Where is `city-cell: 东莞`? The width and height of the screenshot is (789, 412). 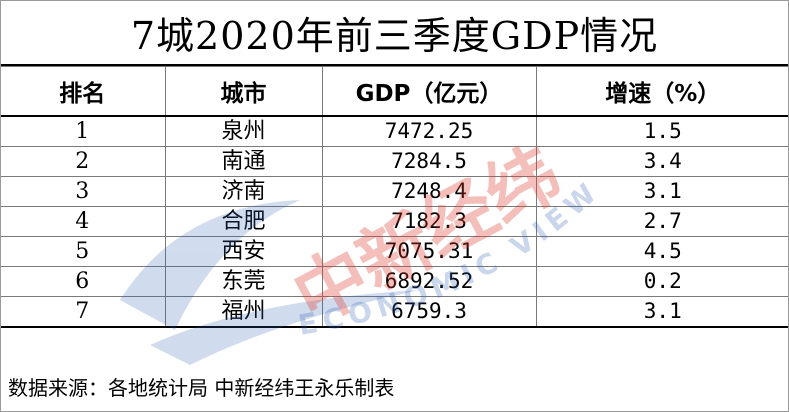 city-cell: 东莞 is located at coordinates (243, 281).